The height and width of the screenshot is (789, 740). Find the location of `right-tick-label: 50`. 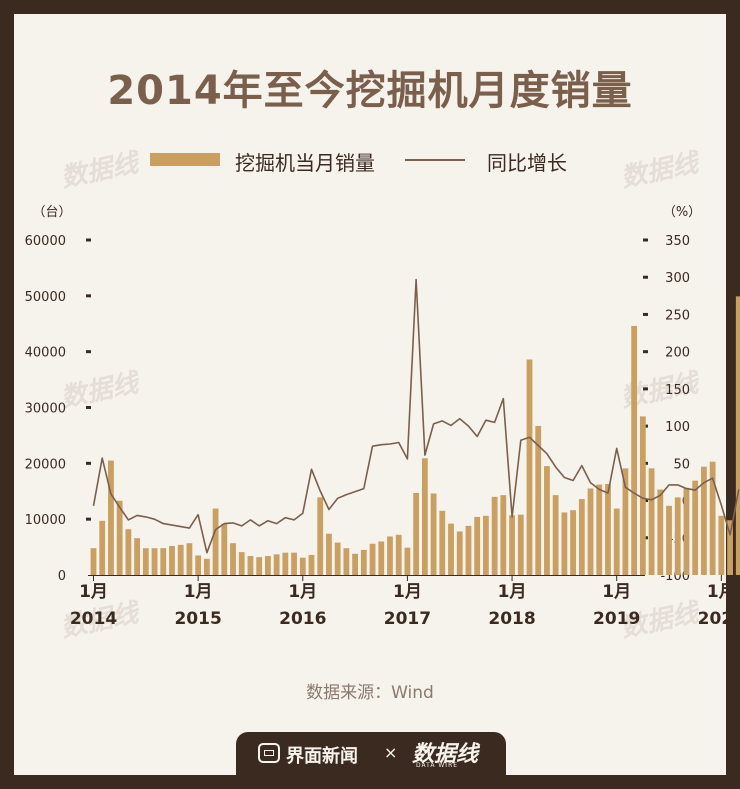

right-tick-label: 50 is located at coordinates (681, 464).